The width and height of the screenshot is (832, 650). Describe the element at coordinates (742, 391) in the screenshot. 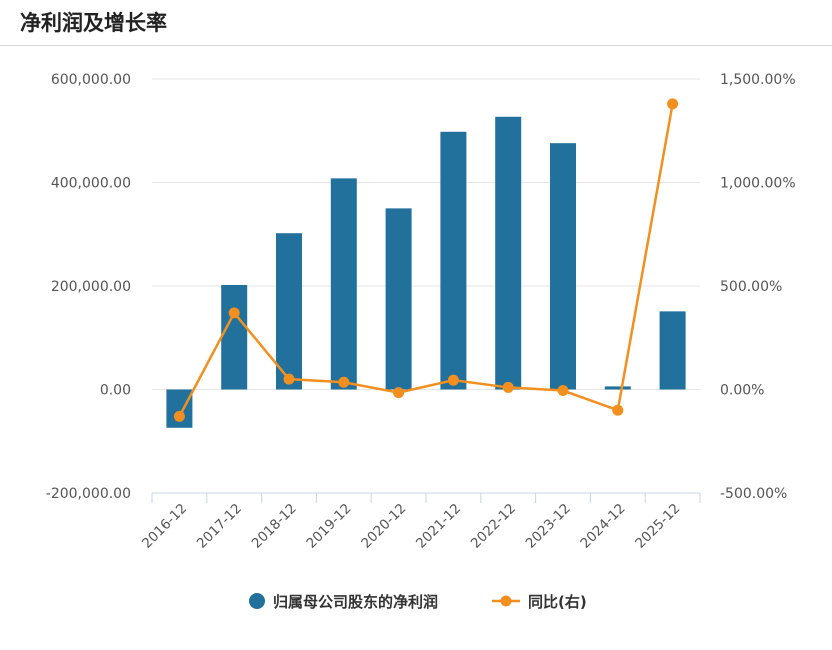

I see `right-tick-label: 0.00%` at that location.